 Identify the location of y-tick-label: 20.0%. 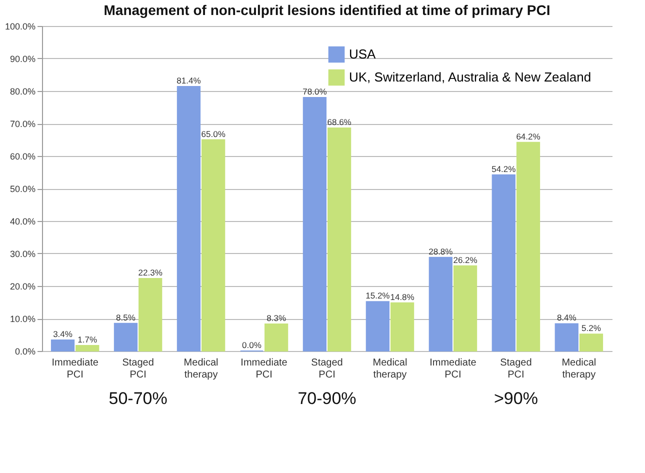
(23, 287).